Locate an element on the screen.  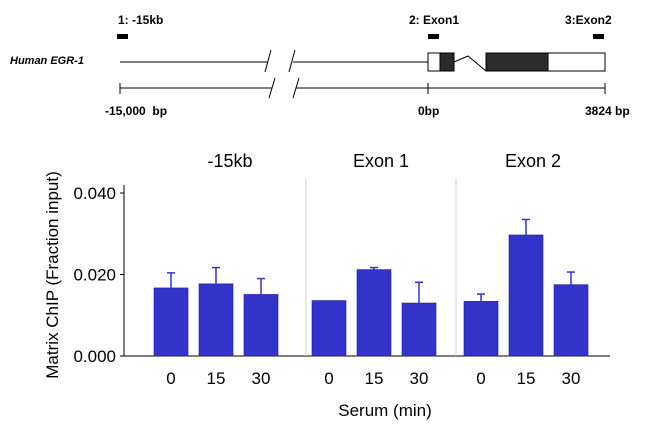
exon2-utr-box is located at coordinates (576, 62).